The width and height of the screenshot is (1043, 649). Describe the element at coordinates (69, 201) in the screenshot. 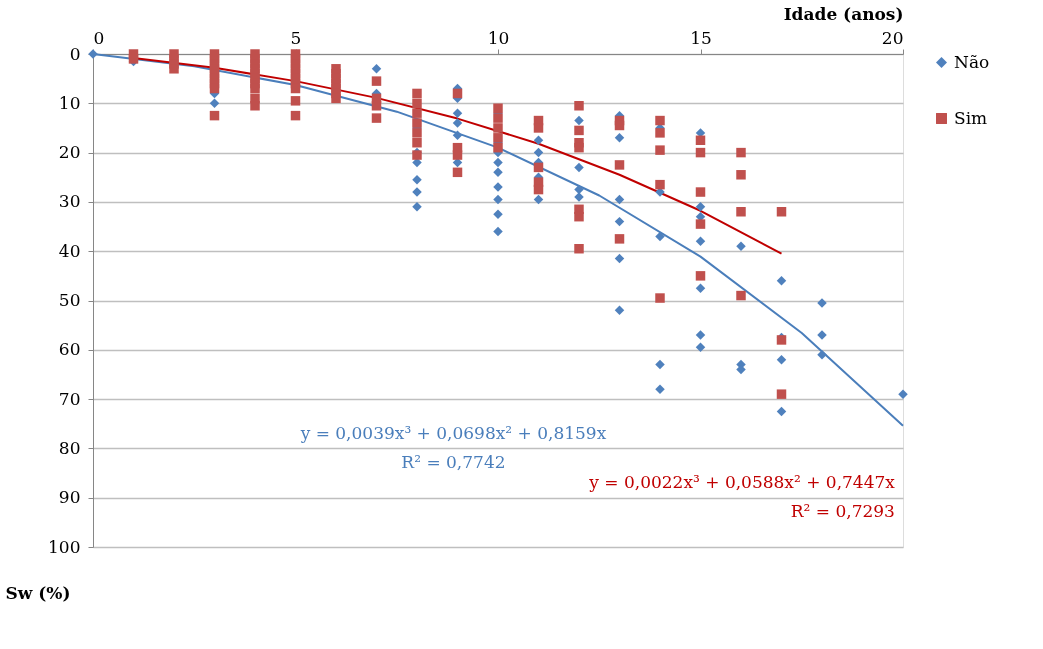

I see `y-tick-label: 30` at that location.